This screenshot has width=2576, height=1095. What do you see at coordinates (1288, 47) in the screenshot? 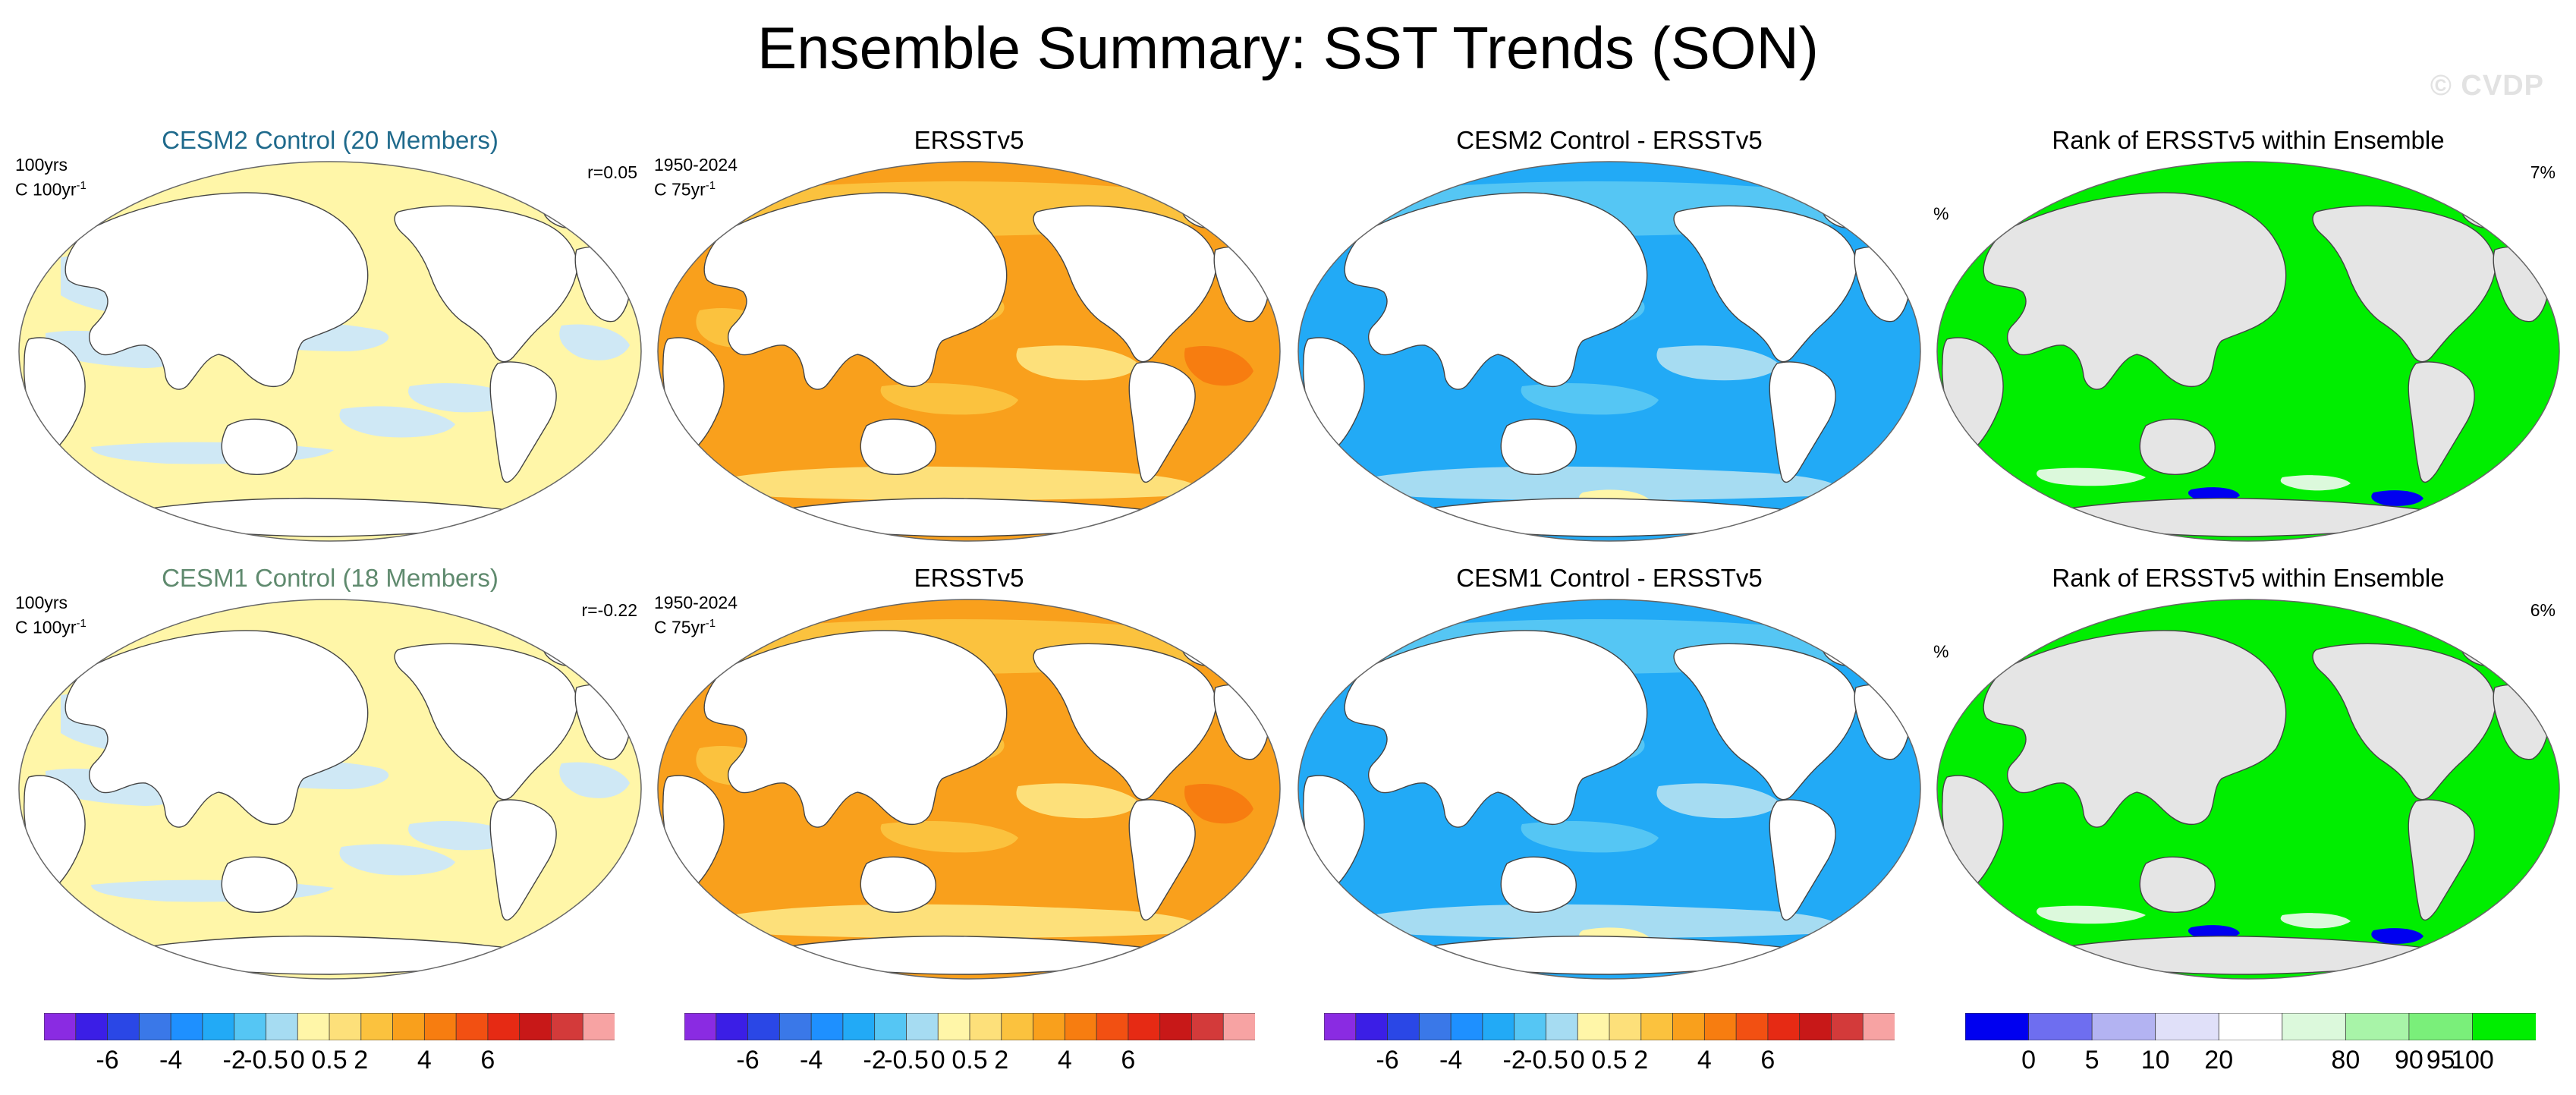
I see `figure-title: Ensemble Summary: SST Trends (SON)` at bounding box center [1288, 47].